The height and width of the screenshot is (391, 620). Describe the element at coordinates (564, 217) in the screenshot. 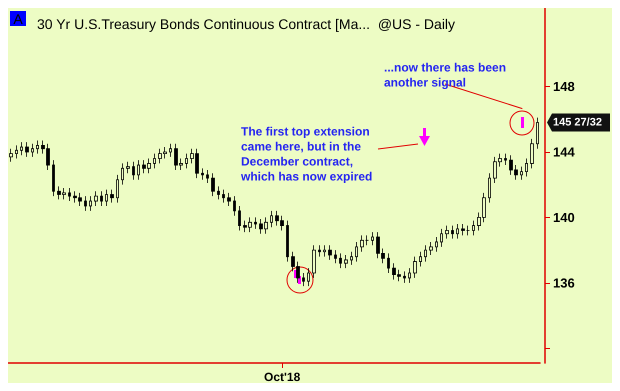

I see `y-tick-label: 140` at that location.